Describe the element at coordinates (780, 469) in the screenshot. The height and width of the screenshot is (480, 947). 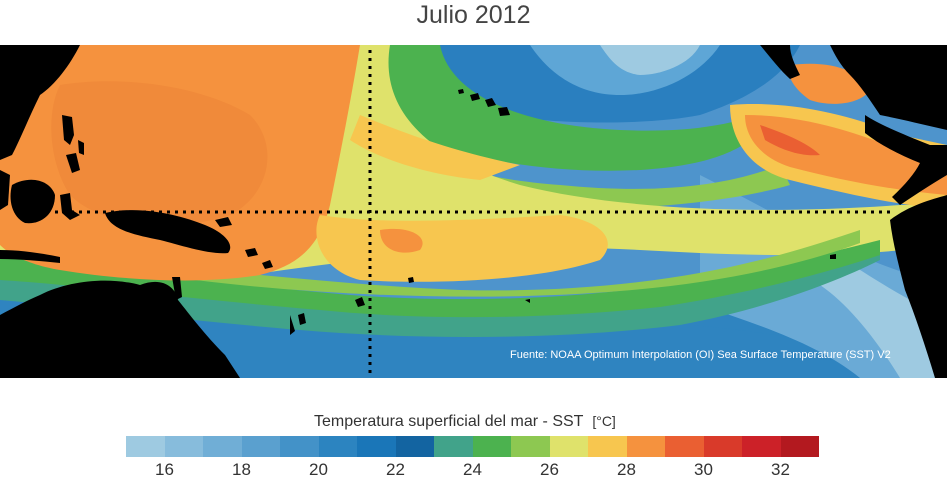
I see `colorbar-tick-label: 32` at that location.